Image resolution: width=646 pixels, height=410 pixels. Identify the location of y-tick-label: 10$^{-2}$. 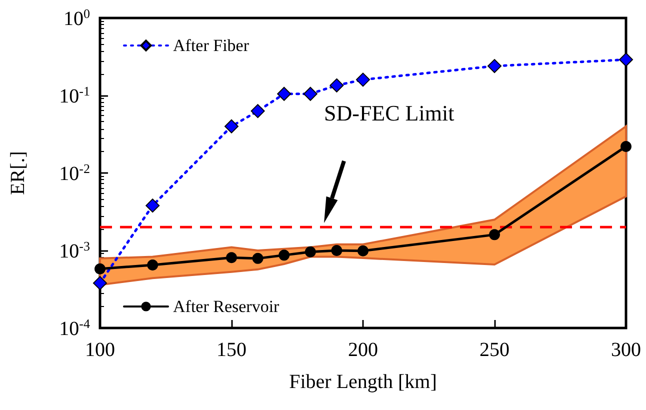
(74, 172).